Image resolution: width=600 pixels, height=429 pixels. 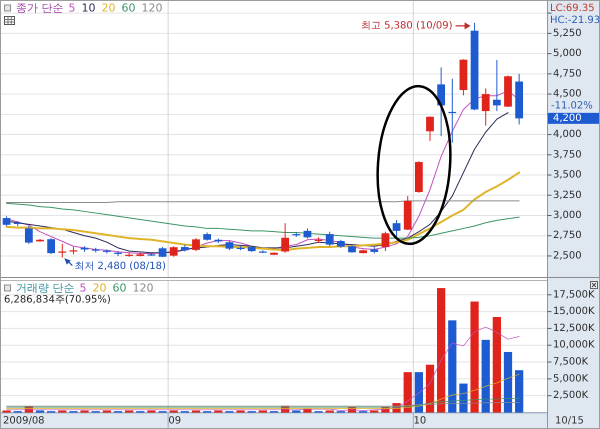 I want to click on y-tick-label: 7,500K, so click(x=571, y=362).